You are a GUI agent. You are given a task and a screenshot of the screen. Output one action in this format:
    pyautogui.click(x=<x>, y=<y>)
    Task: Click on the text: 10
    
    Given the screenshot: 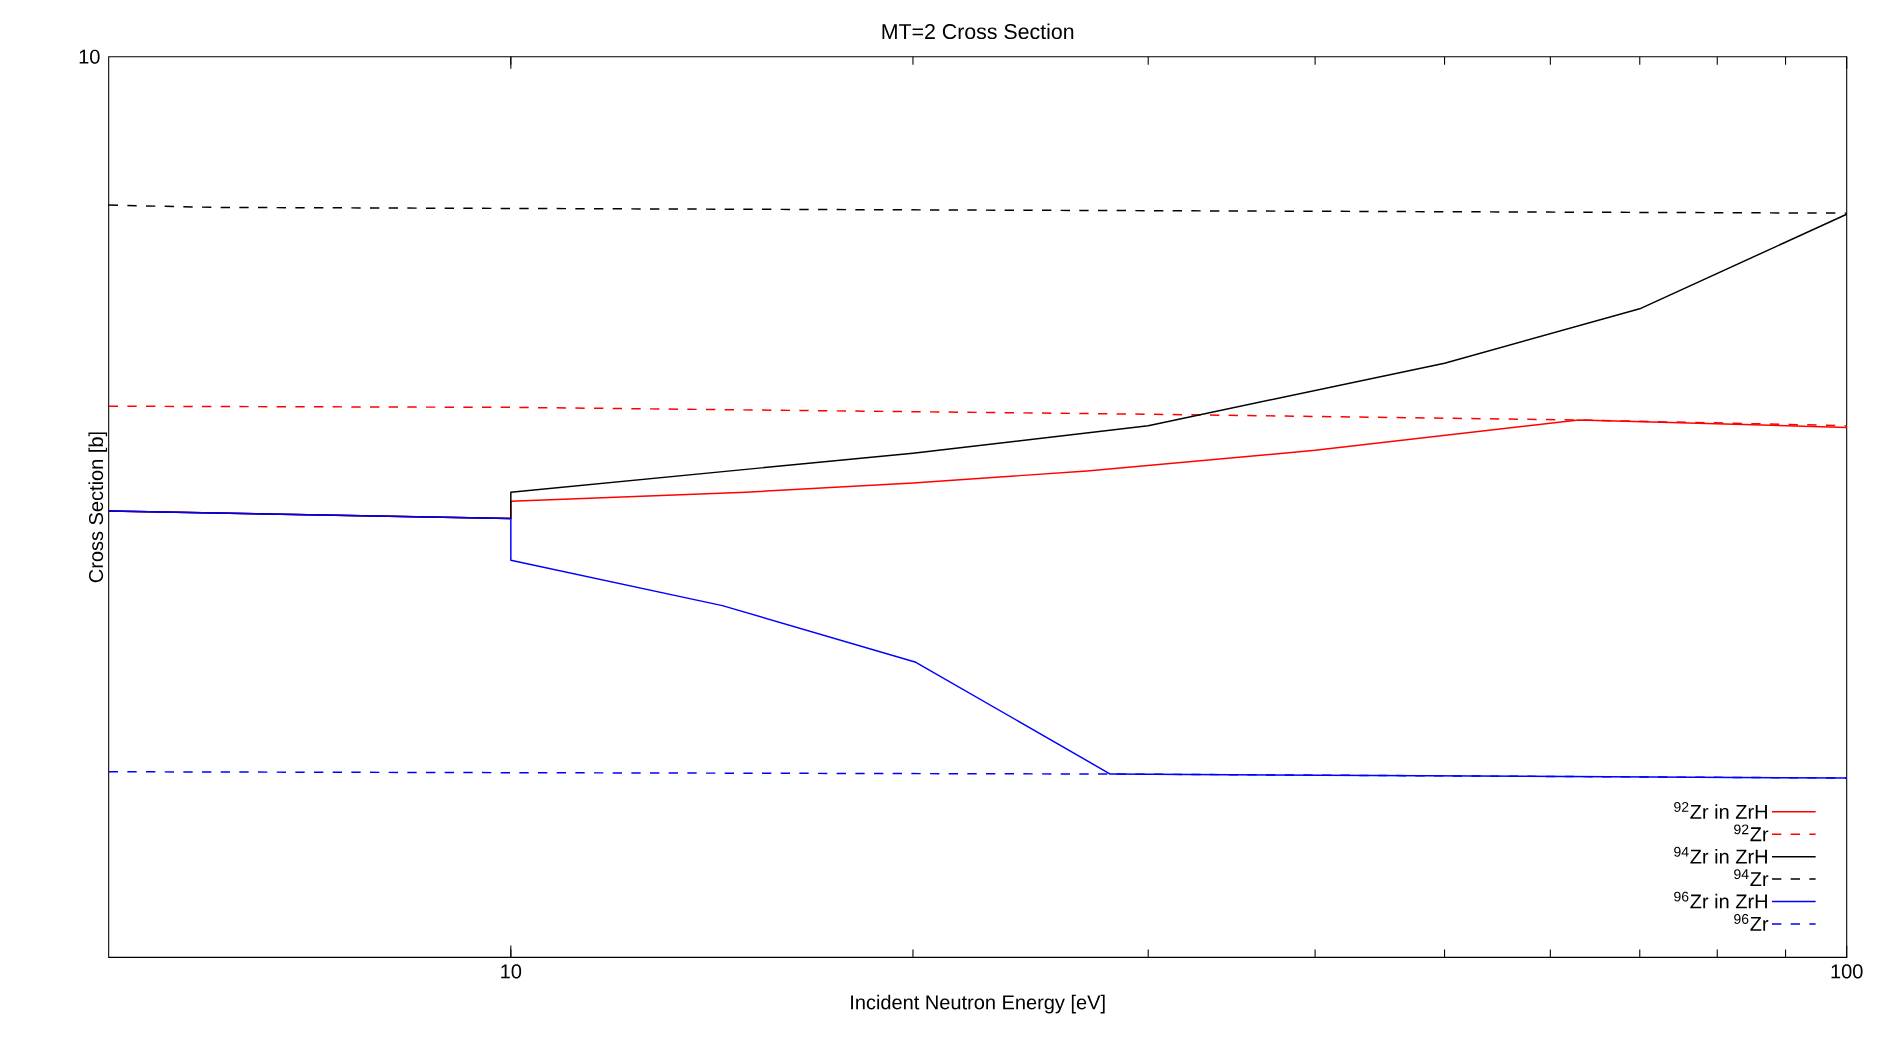 What is the action you would take?
    pyautogui.click(x=89, y=56)
    